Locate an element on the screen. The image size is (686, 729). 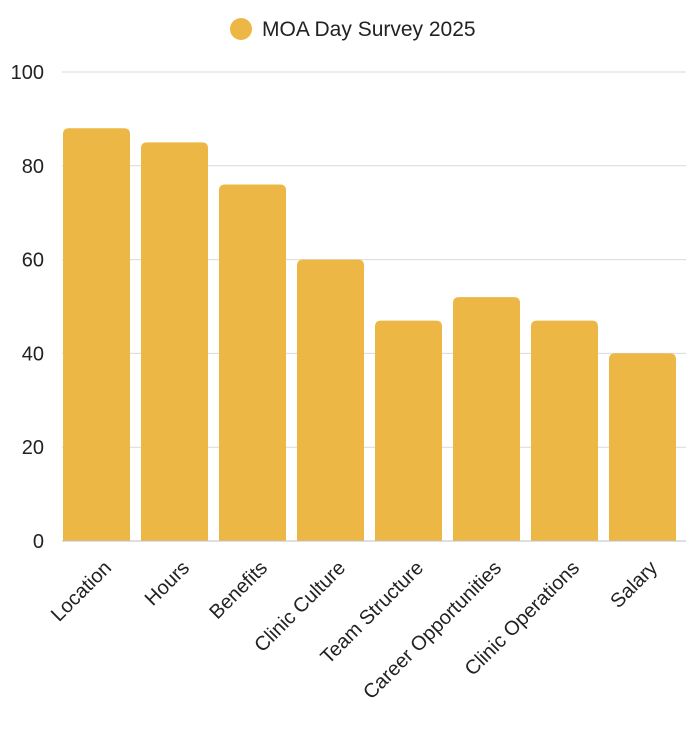
legend: MOA Day Survey 2025 is located at coordinates (353, 29).